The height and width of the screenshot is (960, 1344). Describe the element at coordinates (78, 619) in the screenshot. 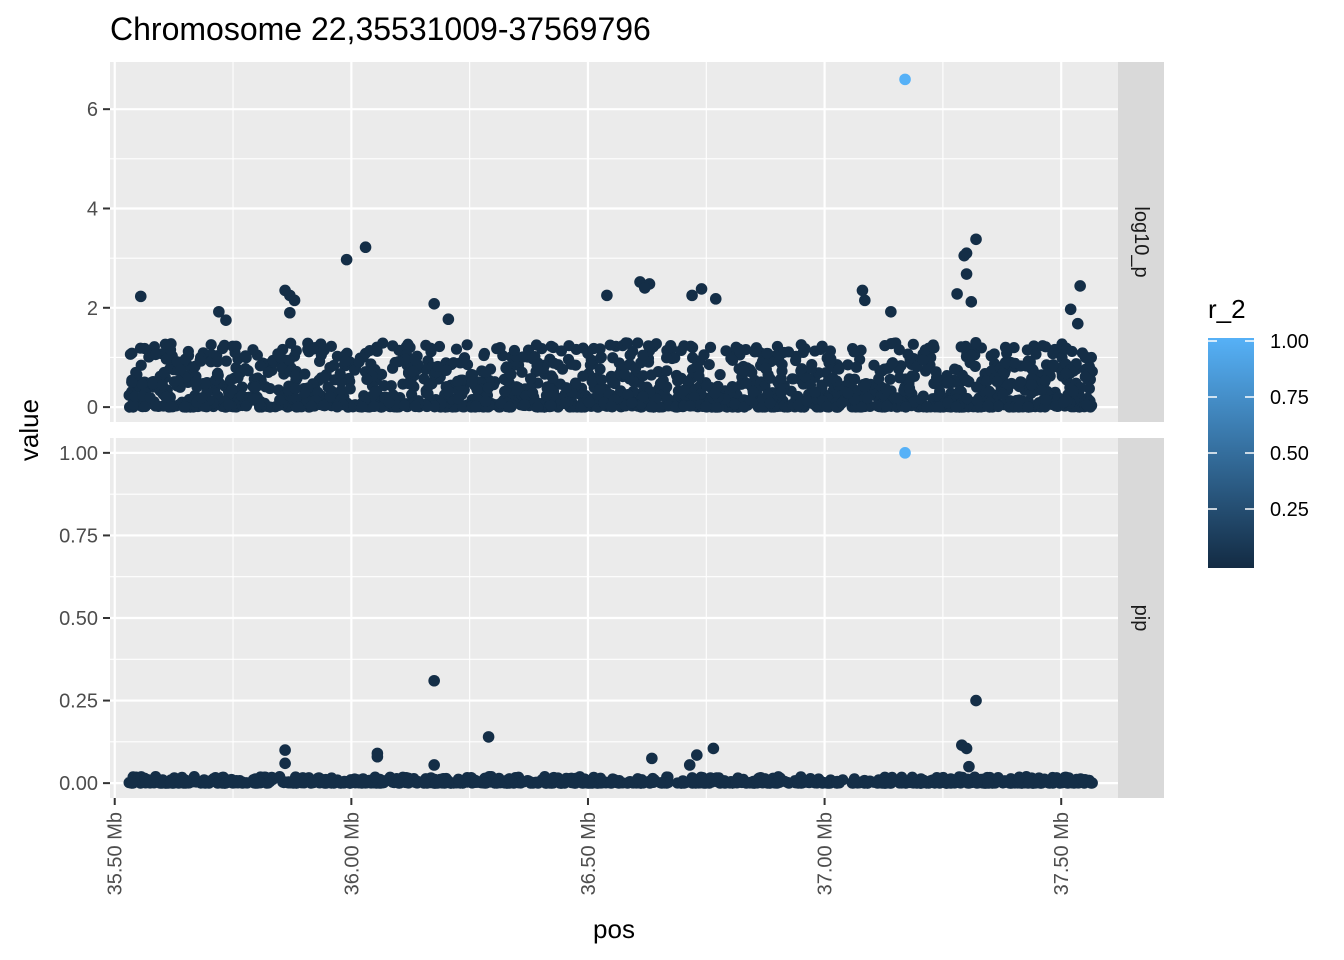

I see `y-tick-label: 0.50` at that location.